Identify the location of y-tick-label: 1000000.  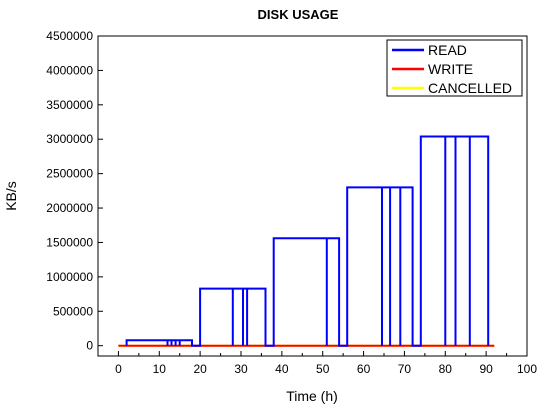
(69, 277).